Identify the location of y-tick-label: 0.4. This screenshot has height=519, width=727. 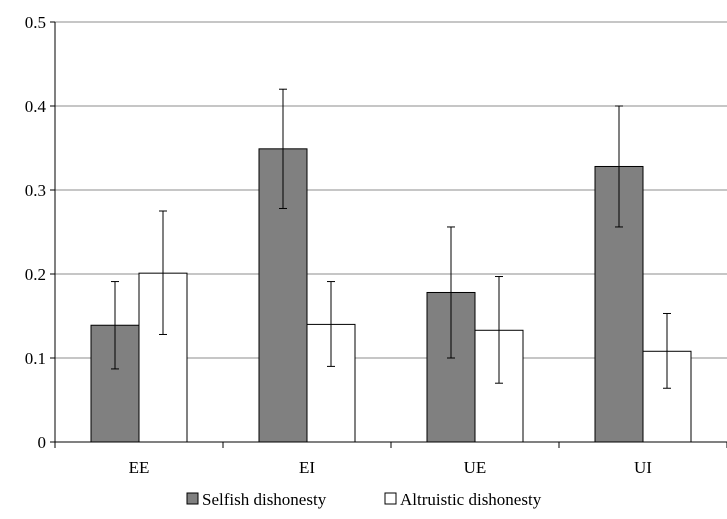
(36, 106).